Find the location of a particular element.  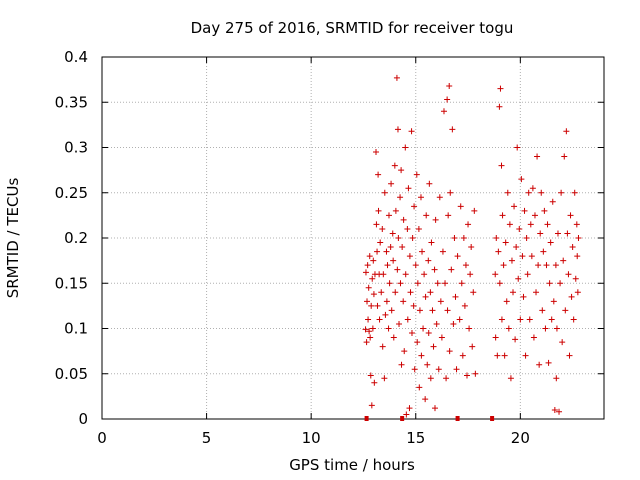

y-tick-label: 0.3 is located at coordinates (76, 148).